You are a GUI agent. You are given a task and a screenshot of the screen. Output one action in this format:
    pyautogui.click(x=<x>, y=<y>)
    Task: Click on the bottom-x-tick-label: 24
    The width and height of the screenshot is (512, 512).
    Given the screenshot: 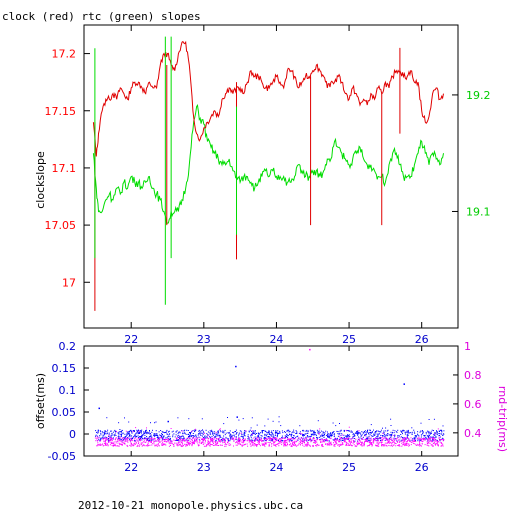 What is the action you would take?
    pyautogui.click(x=276, y=467)
    